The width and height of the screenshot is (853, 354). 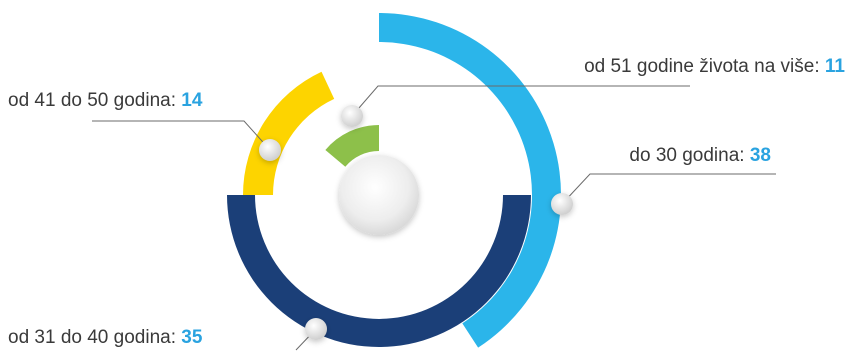 I want to click on label-41-50: od 41 do 50 godina: 14, so click(x=105, y=101).